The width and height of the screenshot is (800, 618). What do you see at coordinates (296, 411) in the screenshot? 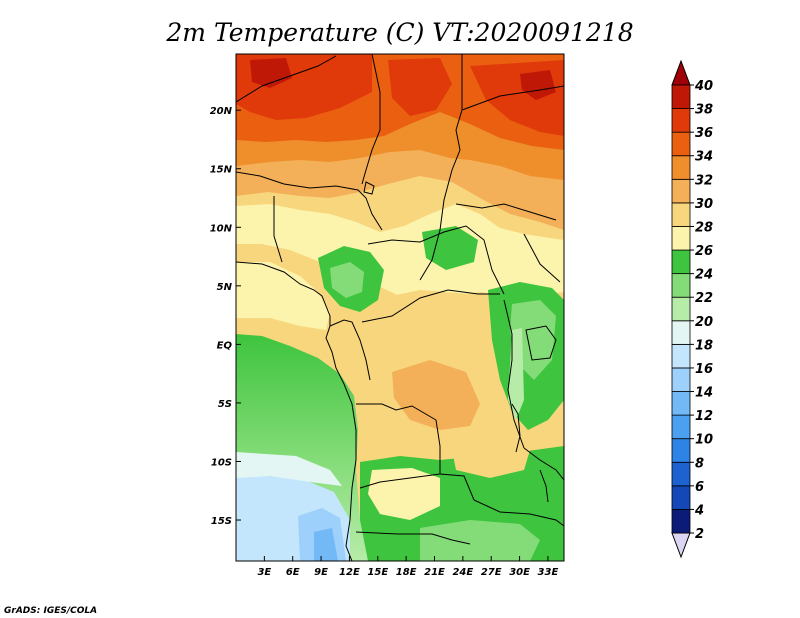
I see `west-african-coast` at bounding box center [296, 411].